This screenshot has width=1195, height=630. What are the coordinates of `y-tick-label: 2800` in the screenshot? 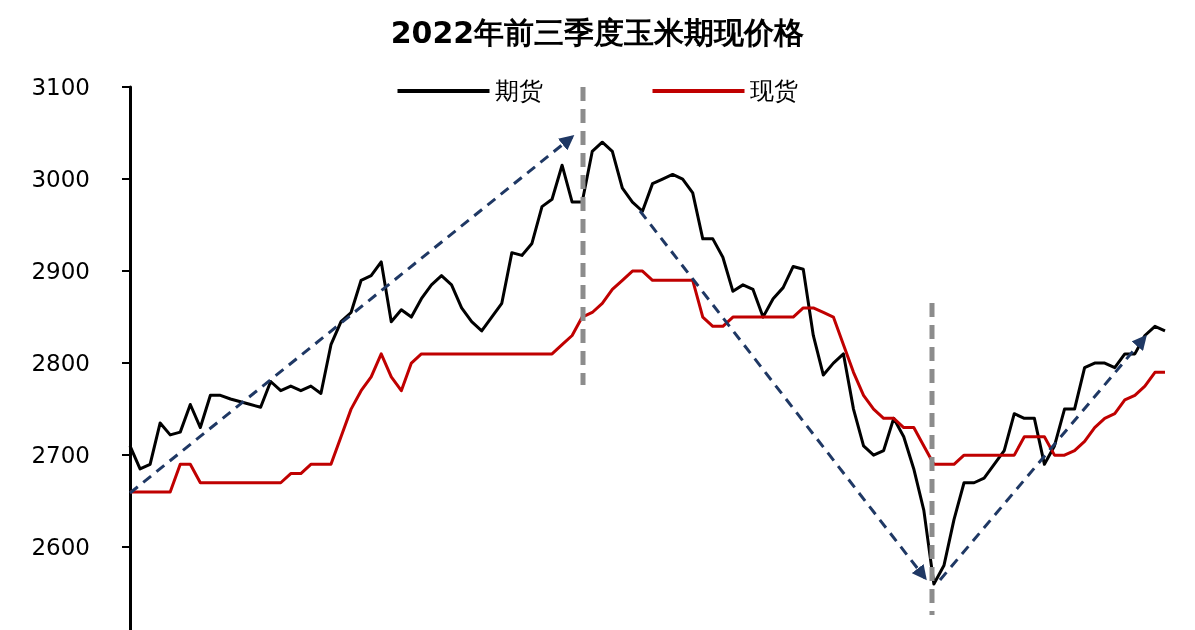 It's located at (60, 363).